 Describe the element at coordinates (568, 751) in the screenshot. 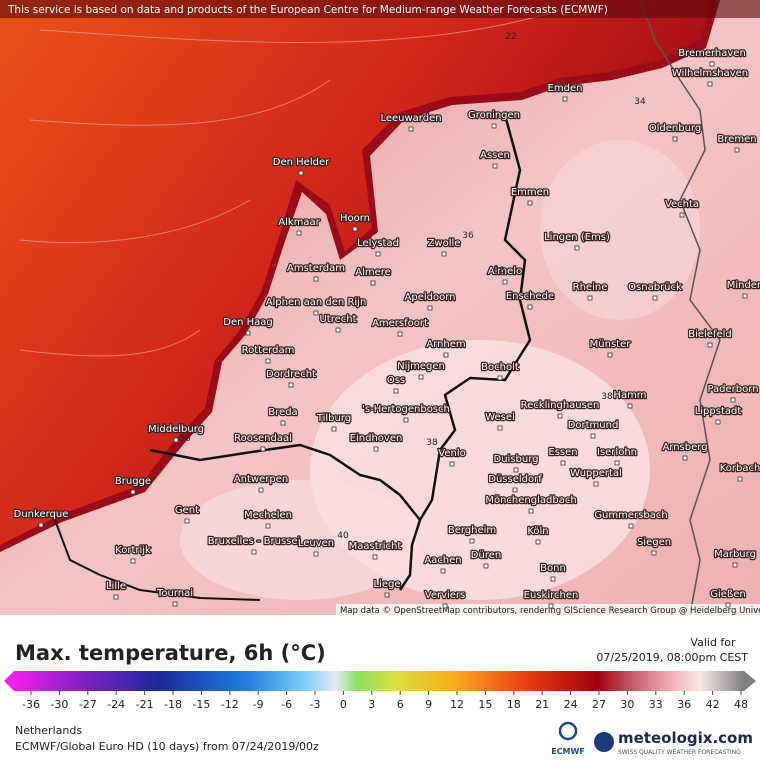

I see `ecmwf: ECMWF` at that location.